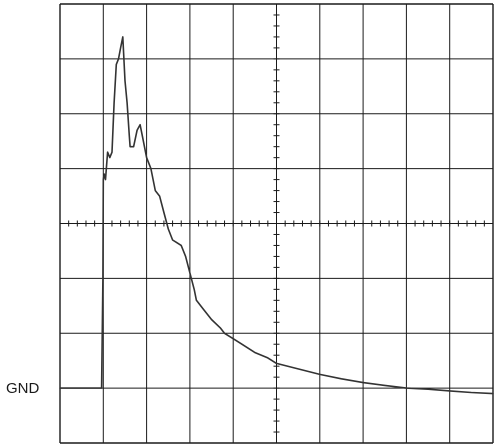 The height and width of the screenshot is (447, 497). Describe the element at coordinates (23, 388) in the screenshot. I see `gnd-label: GND` at that location.